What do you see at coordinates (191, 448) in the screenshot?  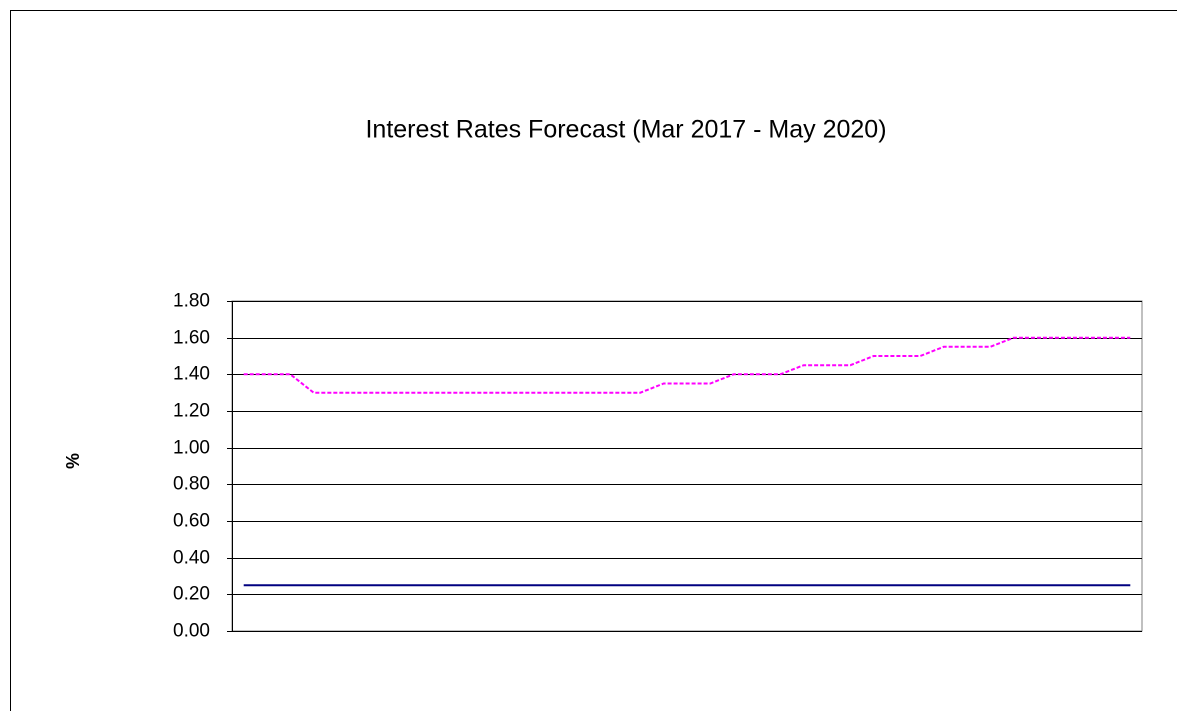 I see `y-tick-label: 1.00` at bounding box center [191, 448].